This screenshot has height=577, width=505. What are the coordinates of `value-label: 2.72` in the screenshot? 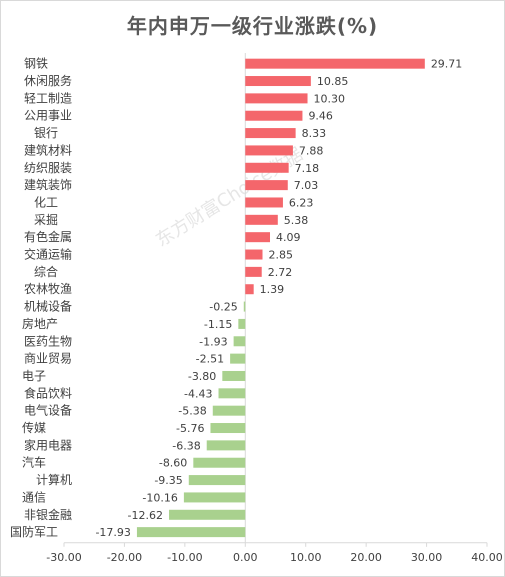 It's located at (280, 272).